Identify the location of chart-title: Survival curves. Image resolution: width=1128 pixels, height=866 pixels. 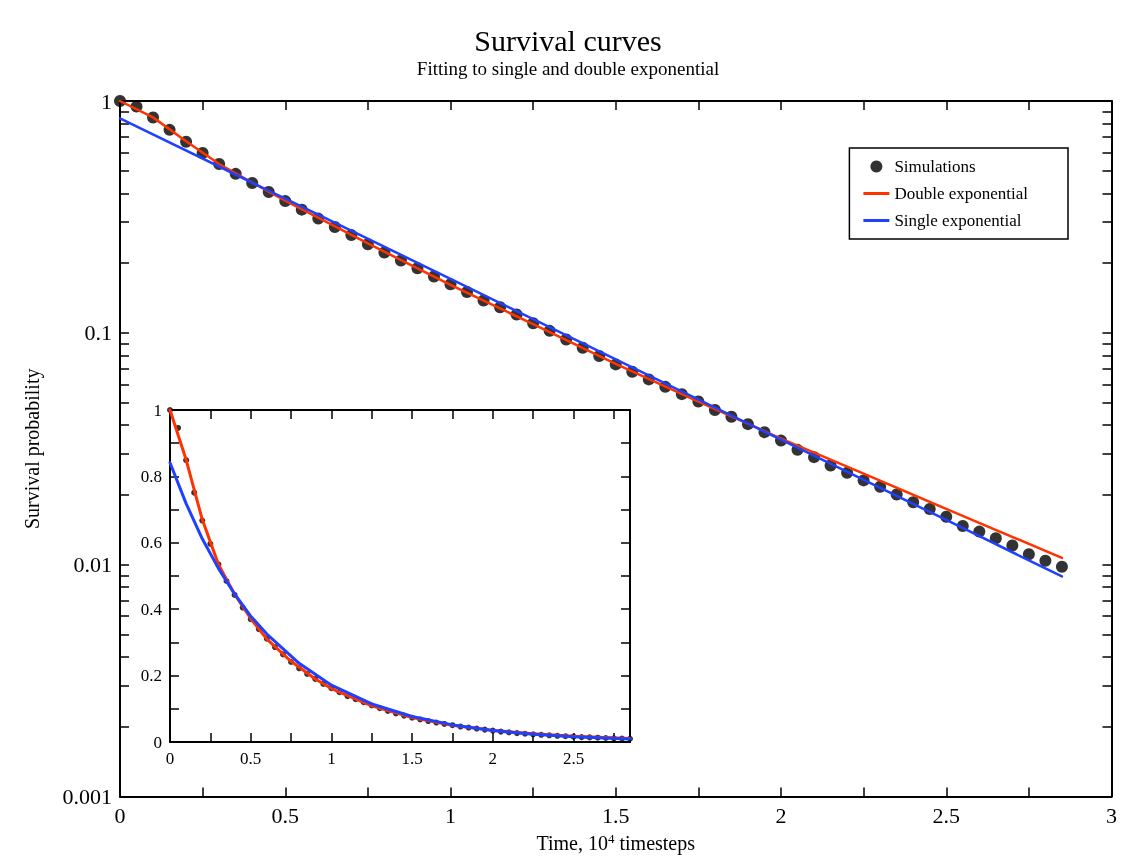
(568, 40).